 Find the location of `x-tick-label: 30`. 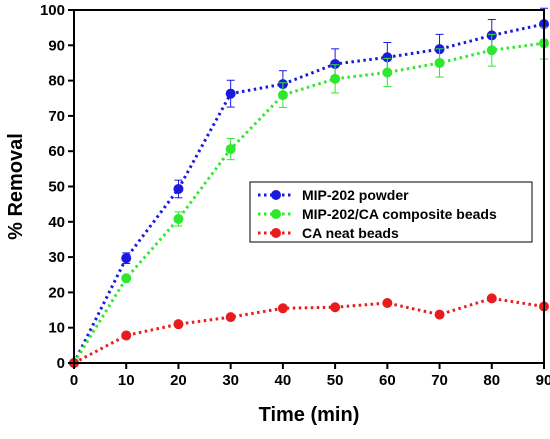

x-tick-label: 30 is located at coordinates (230, 380).